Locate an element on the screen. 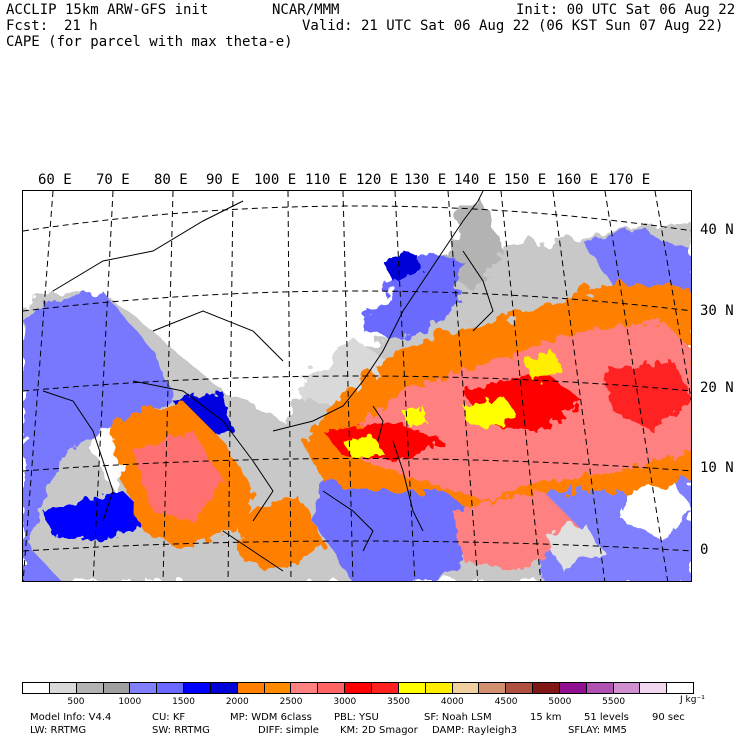 The height and width of the screenshot is (740, 740). colorbar-tick-label: 2000 is located at coordinates (237, 702).